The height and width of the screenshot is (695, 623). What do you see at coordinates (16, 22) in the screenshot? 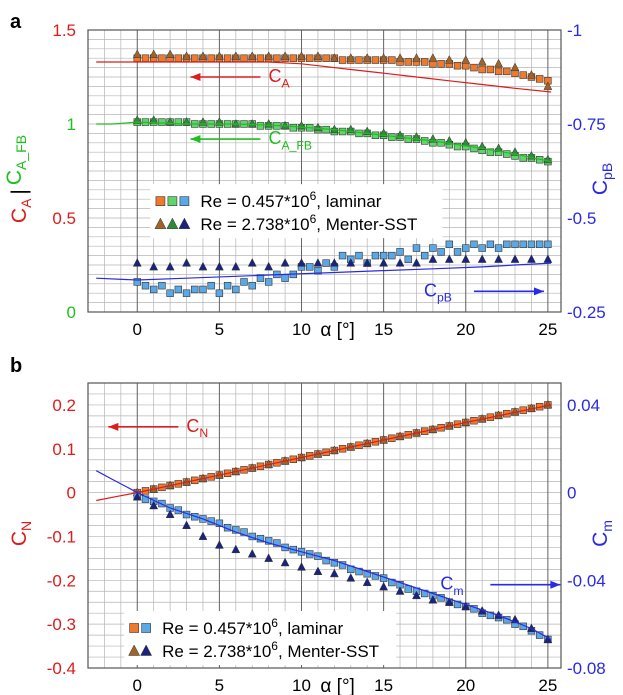
I see `panel-letter: a` at bounding box center [16, 22].